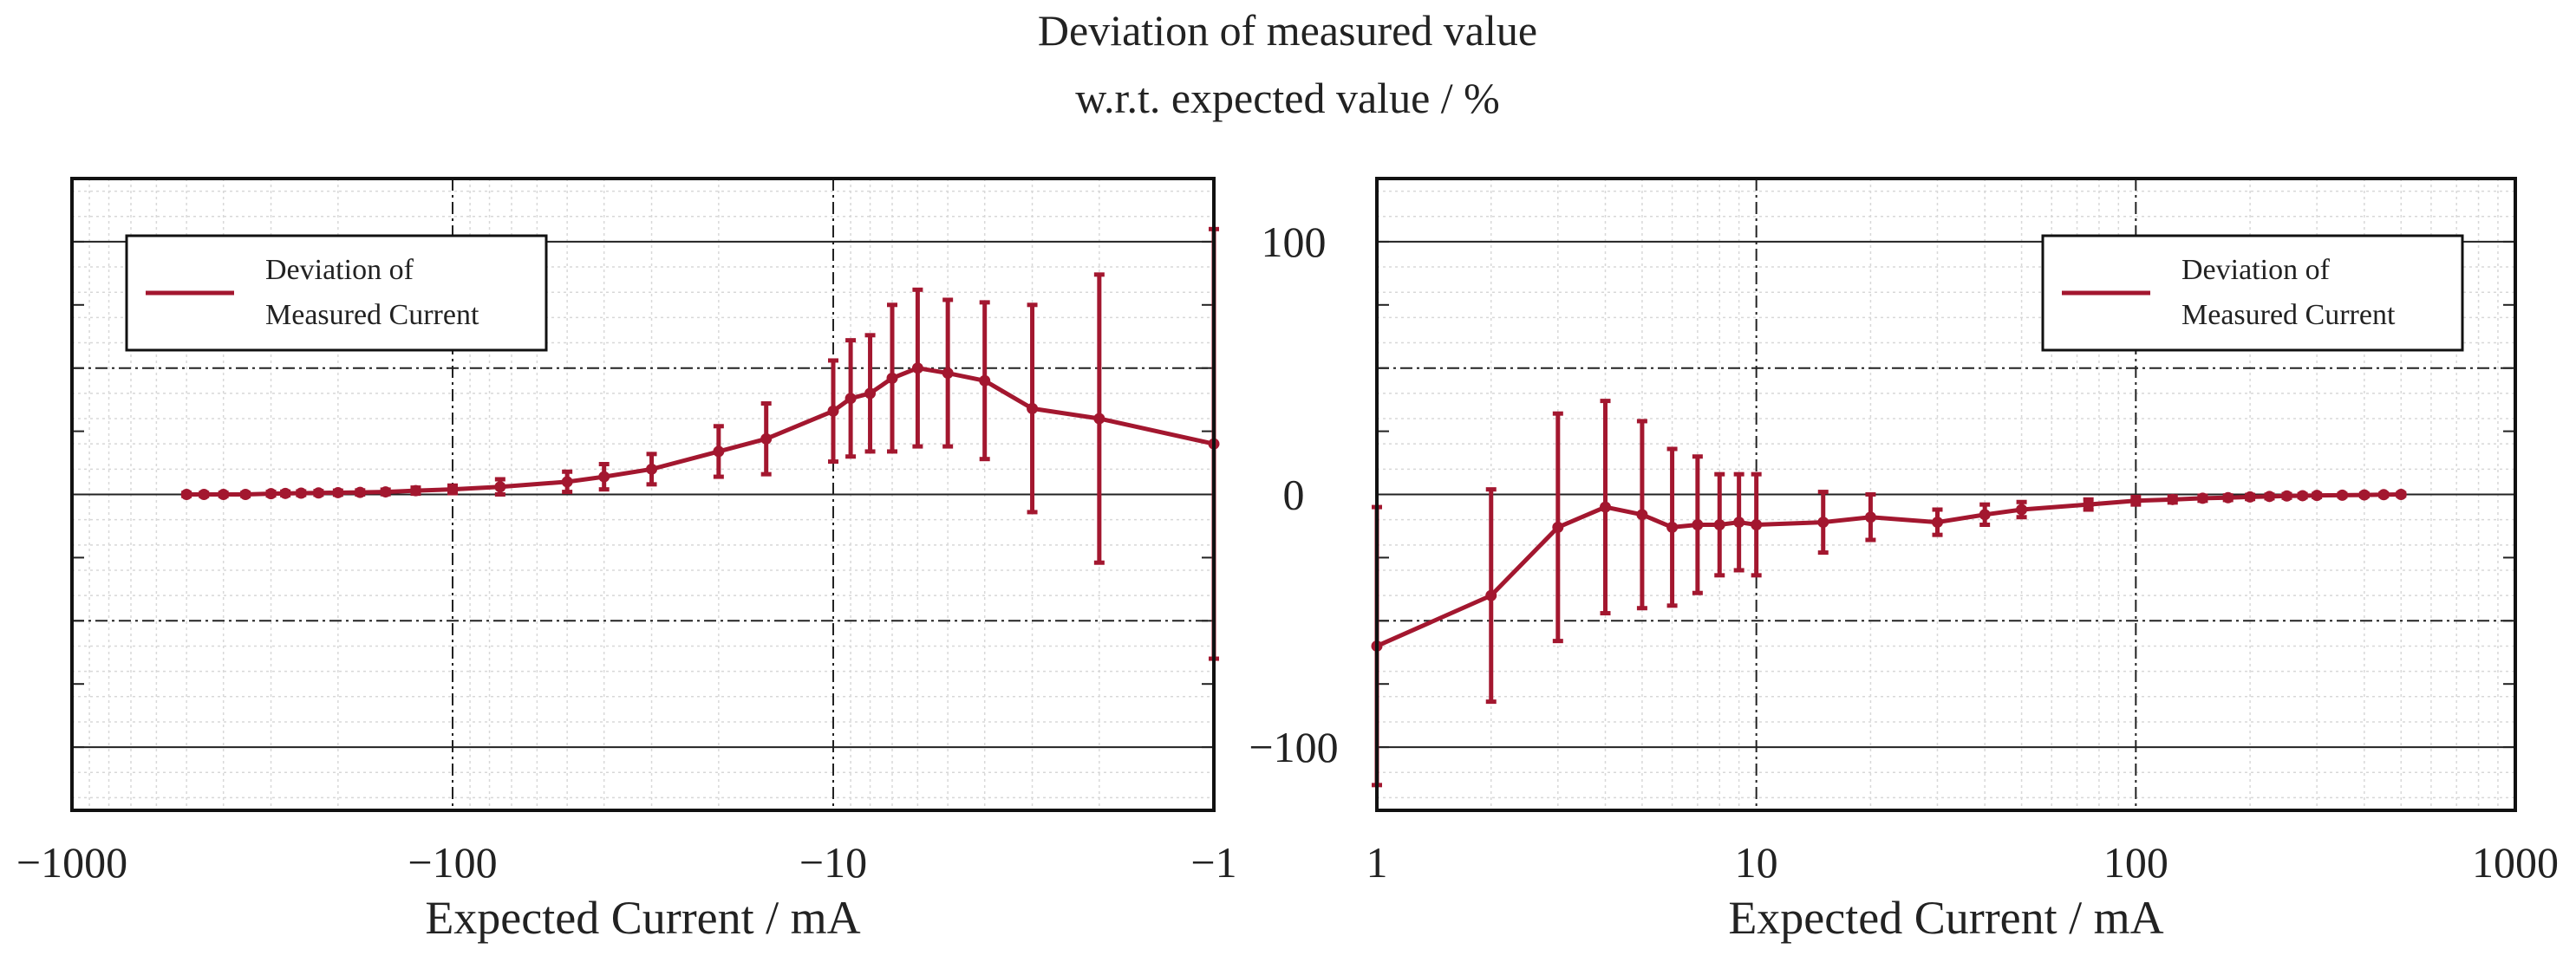 Image resolution: width=2576 pixels, height=962 pixels. I want to click on y-tick-label: 100, so click(1295, 242).